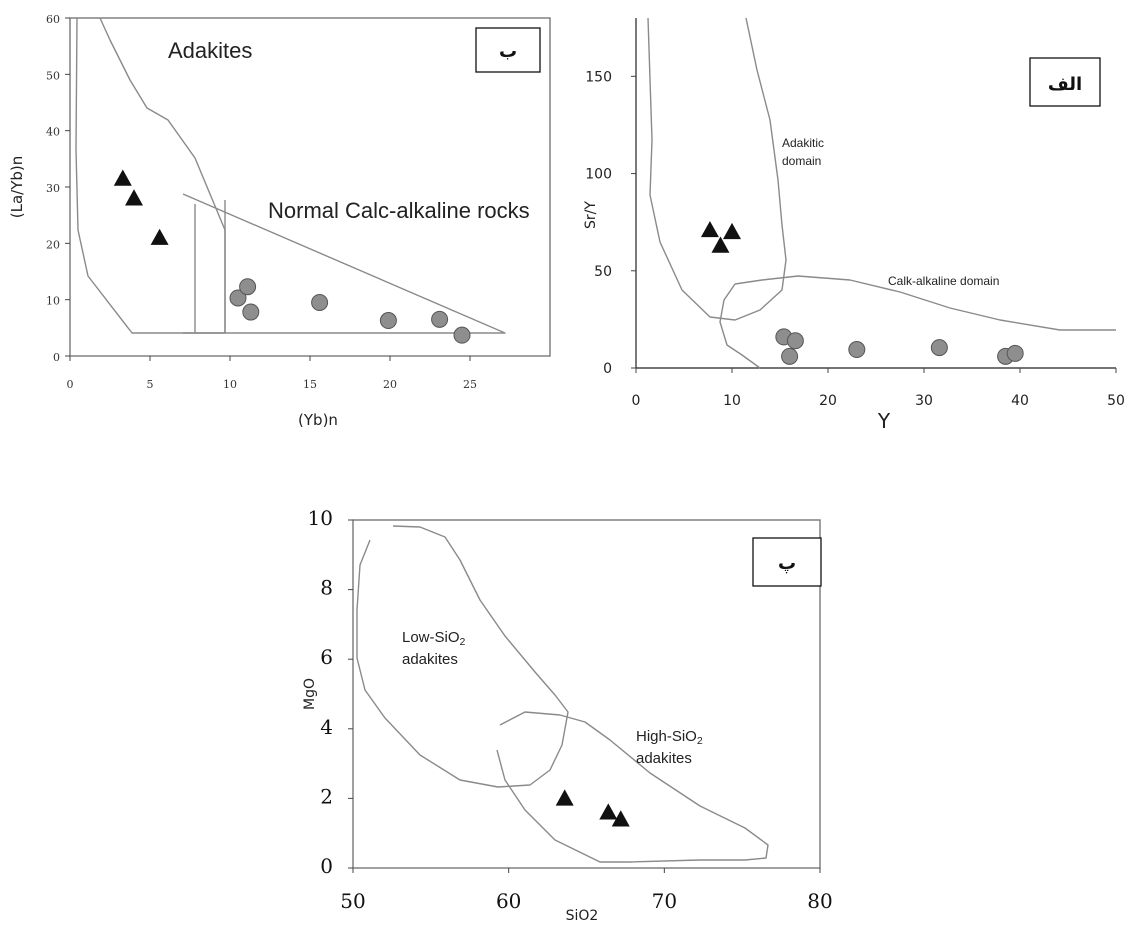 The height and width of the screenshot is (925, 1133). Describe the element at coordinates (434, 638) in the screenshot. I see `field-label-line-1: Low-SiO2` at that location.